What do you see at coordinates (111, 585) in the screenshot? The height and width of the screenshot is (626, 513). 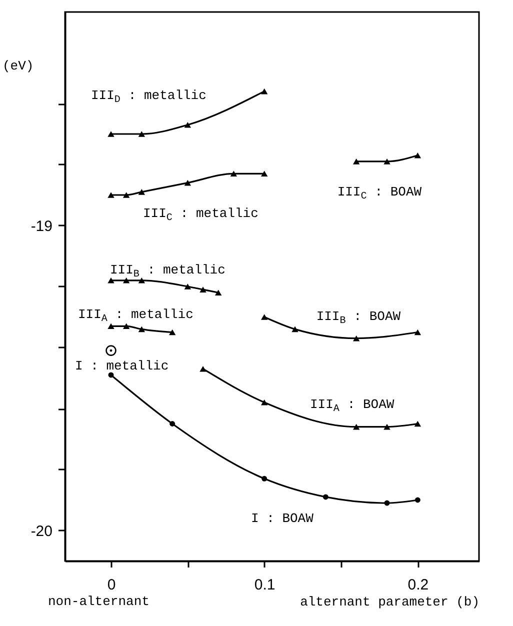 I see `x-tick-label: 0` at bounding box center [111, 585].